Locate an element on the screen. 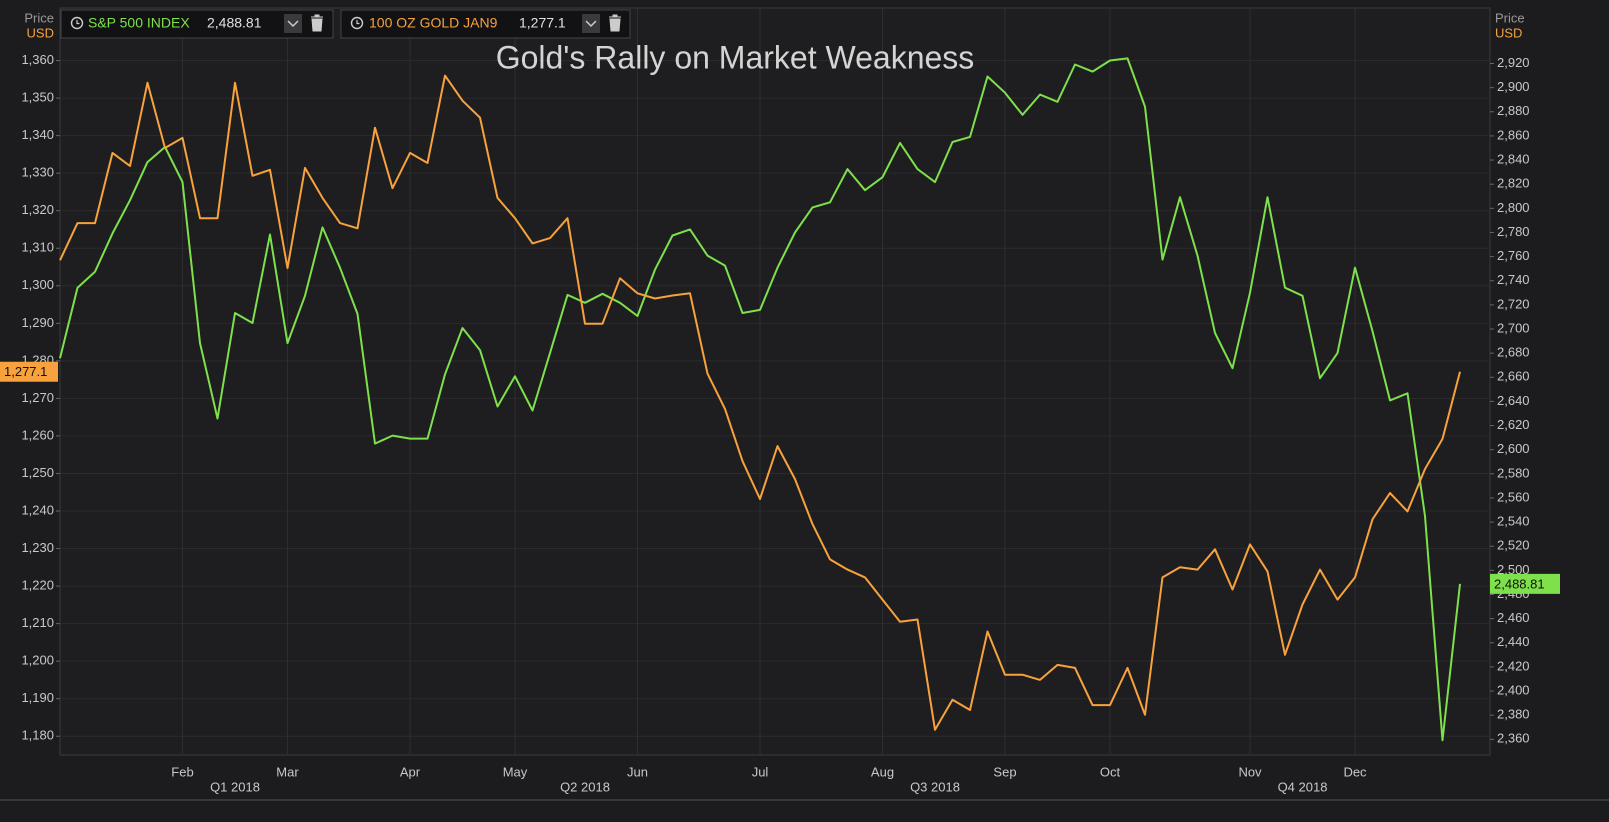 The height and width of the screenshot is (822, 1609). y-tick-label: 1,360 is located at coordinates (37, 59).